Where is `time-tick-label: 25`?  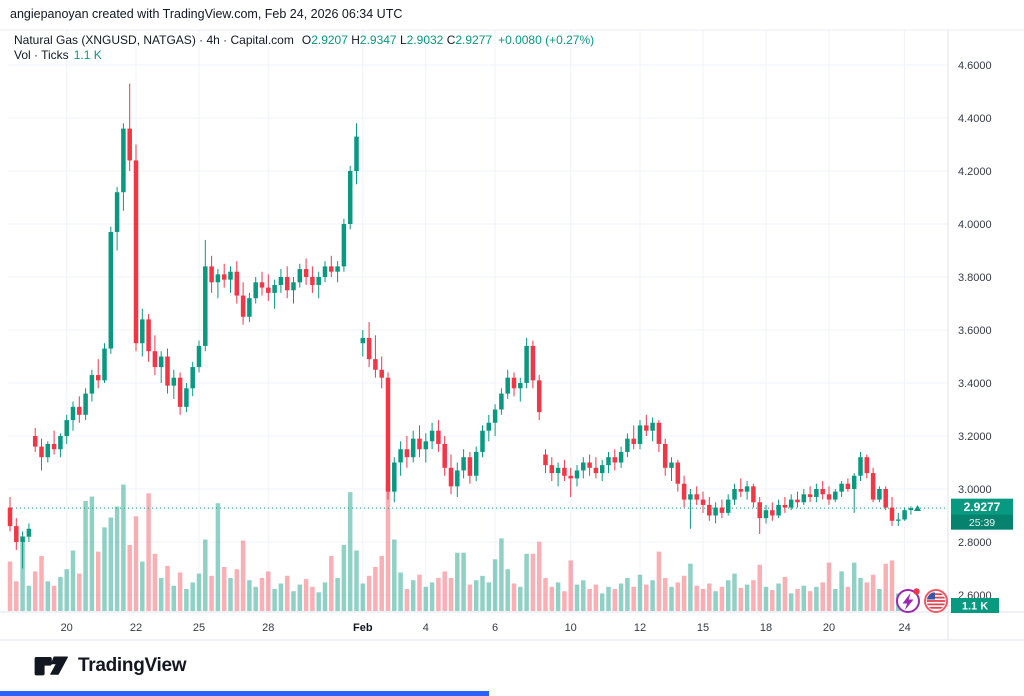
time-tick-label: 25 is located at coordinates (199, 628).